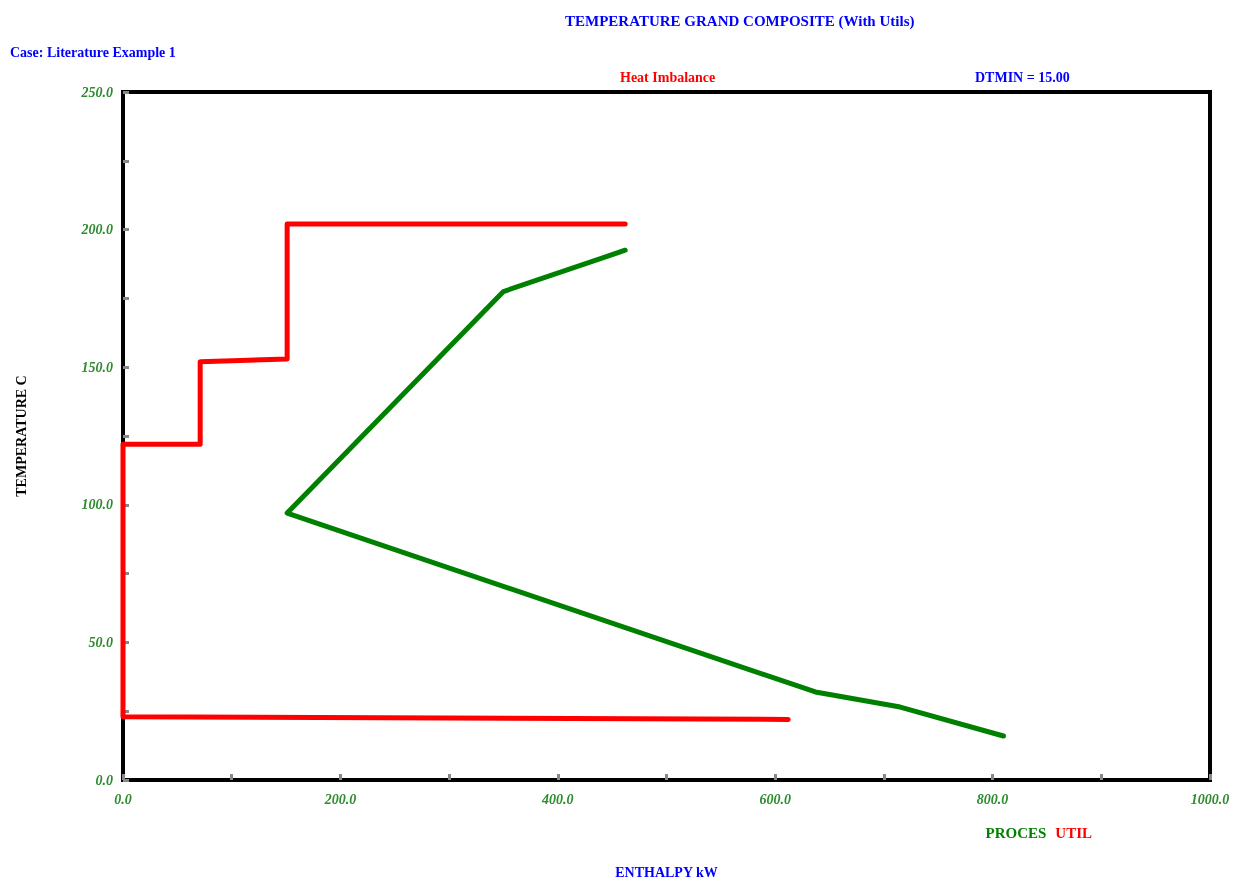 This screenshot has height=884, width=1247. What do you see at coordinates (557, 799) in the screenshot?
I see `x-tick-label: 400.0` at bounding box center [557, 799].